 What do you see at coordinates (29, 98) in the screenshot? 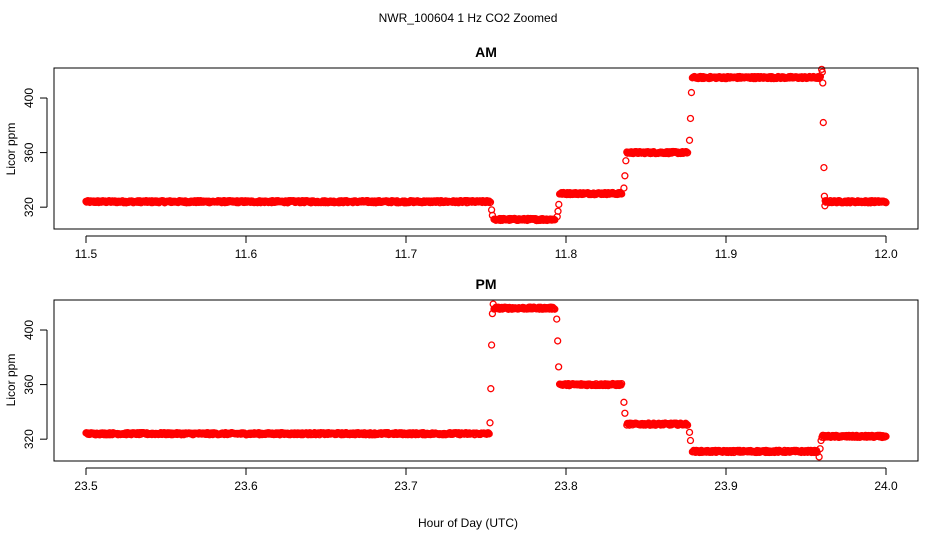
I see `am-y-tick-label: 400` at bounding box center [29, 98].